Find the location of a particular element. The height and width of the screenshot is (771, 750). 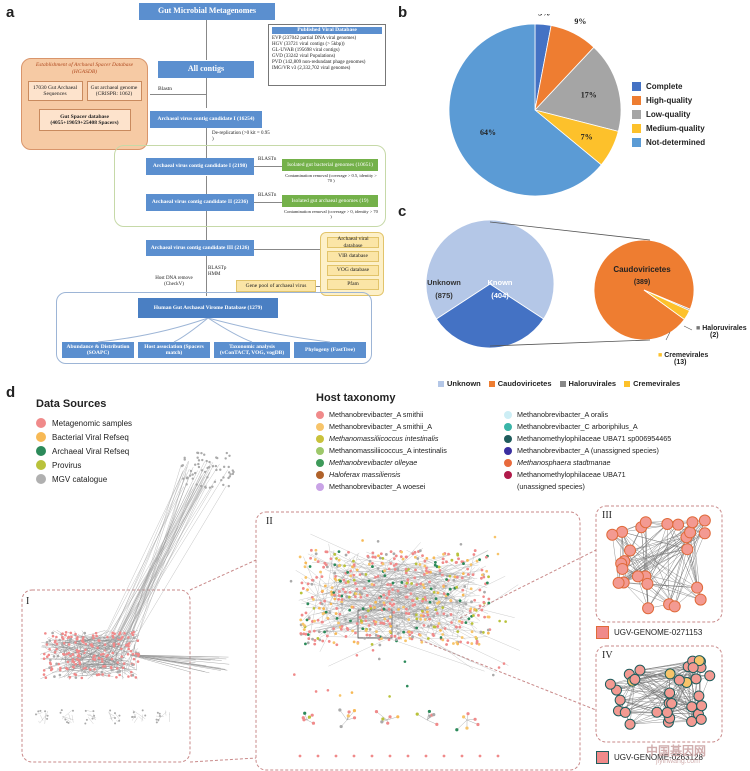

legend-label: Complete is located at coordinates (664, 86).